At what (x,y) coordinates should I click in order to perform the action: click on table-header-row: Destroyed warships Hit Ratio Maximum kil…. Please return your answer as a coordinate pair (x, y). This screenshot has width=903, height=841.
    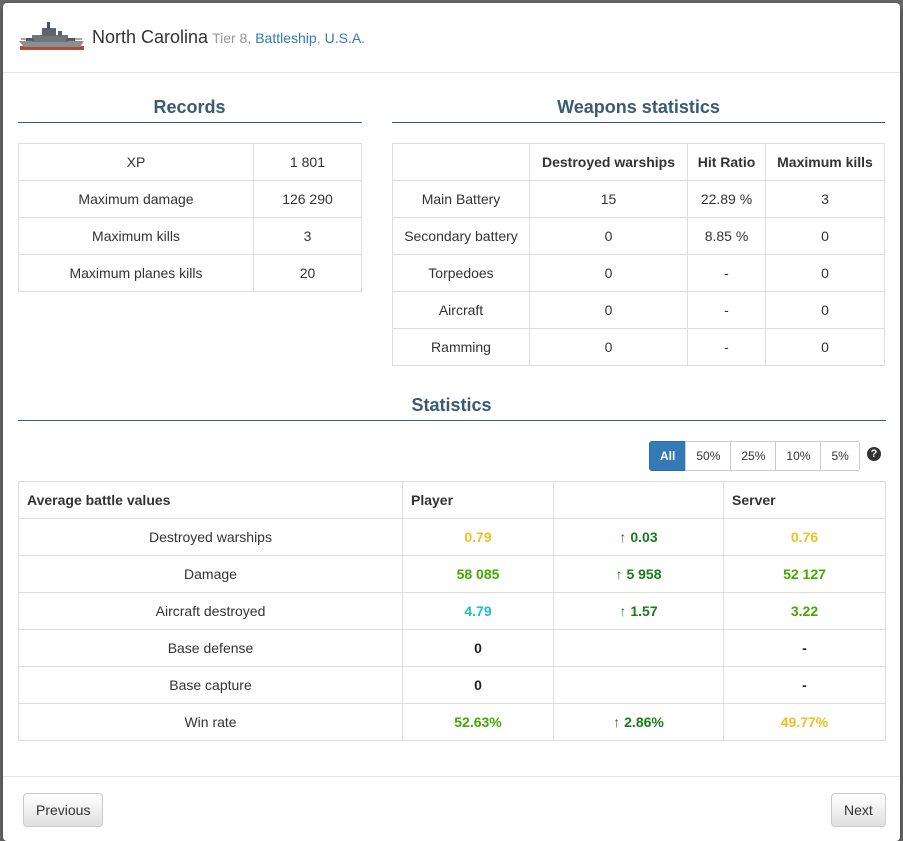
    Looking at the image, I should click on (638, 162).